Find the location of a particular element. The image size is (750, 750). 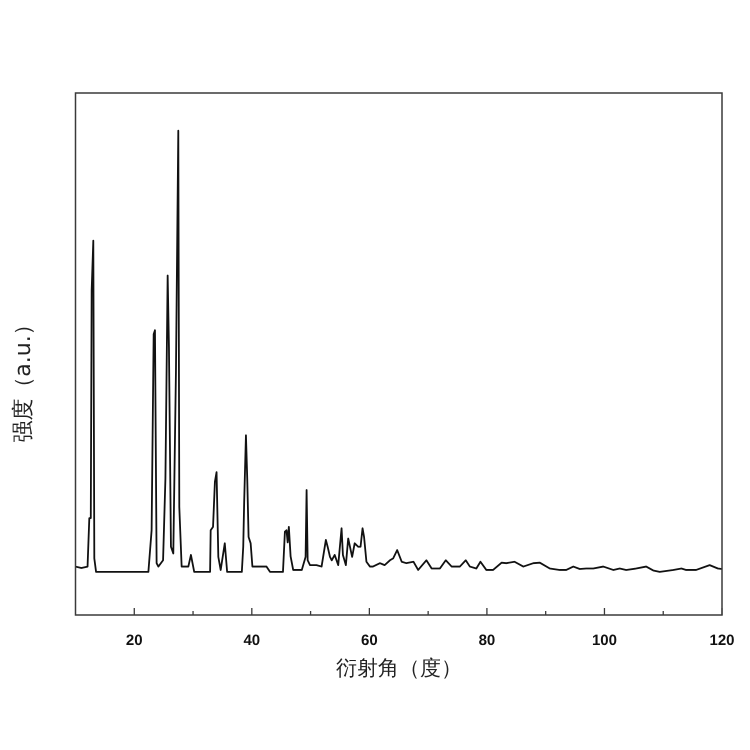

y-axis-title: 强度（a.u.） is located at coordinates (23, 378).